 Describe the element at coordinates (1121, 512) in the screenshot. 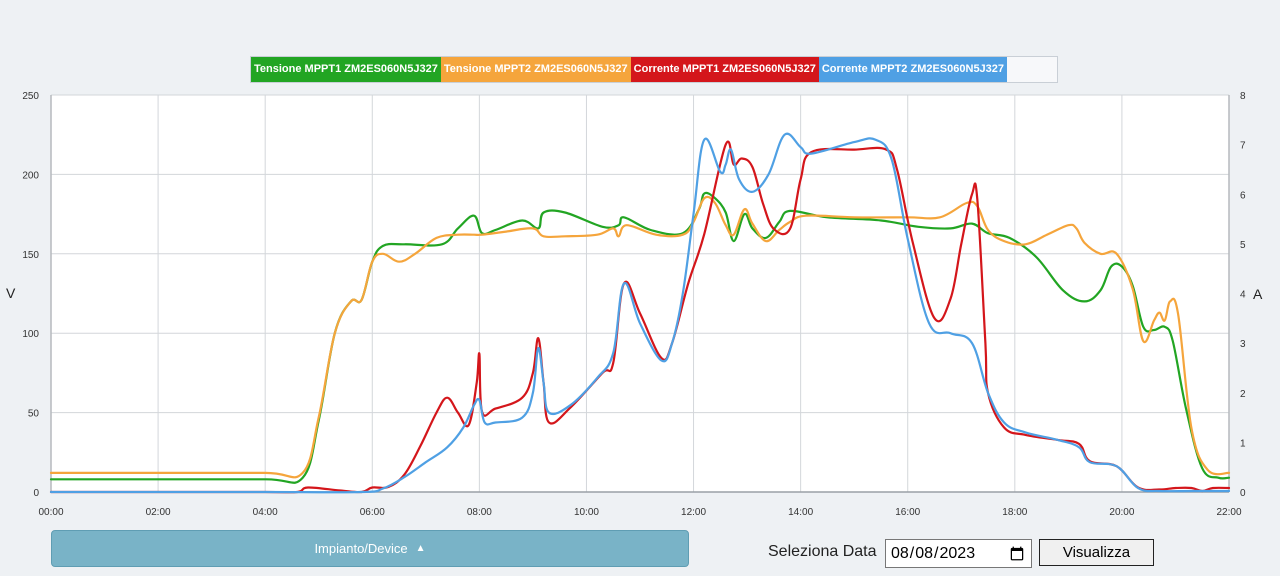

I see `x-tick-label: 20:00` at that location.